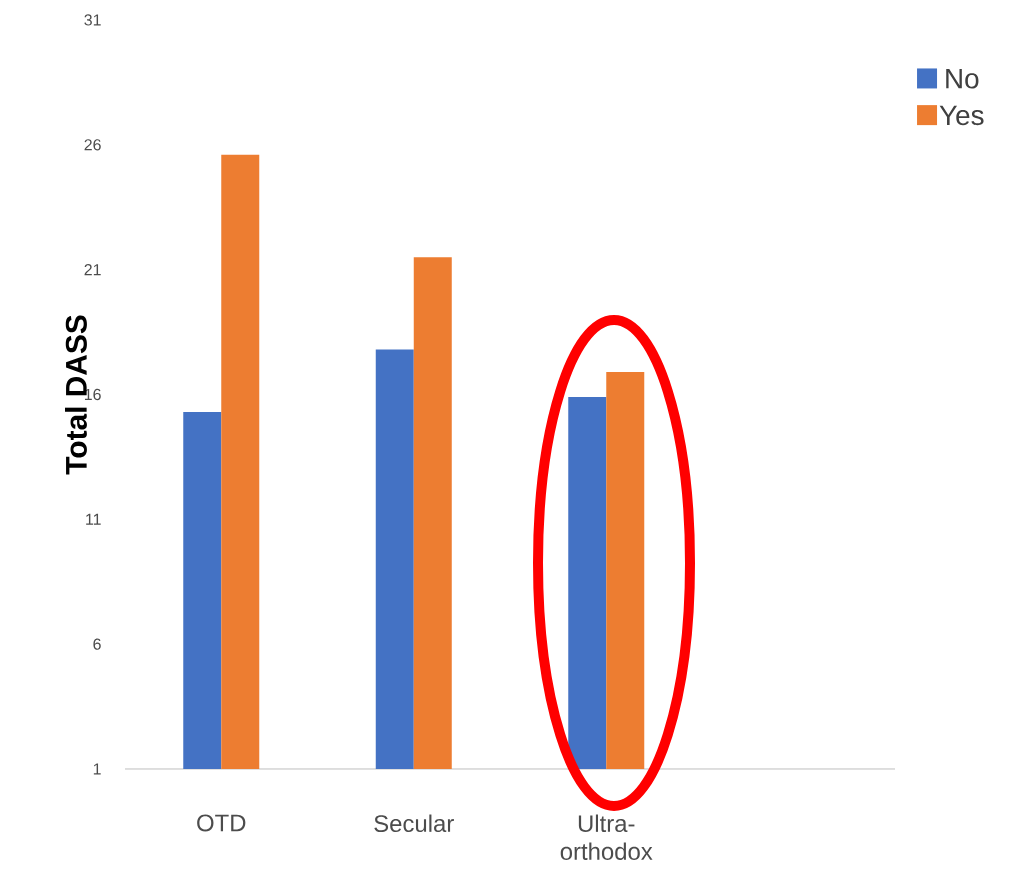 The width and height of the screenshot is (1009, 881). Describe the element at coordinates (92, 270) in the screenshot. I see `y-tick-label: 21` at that location.